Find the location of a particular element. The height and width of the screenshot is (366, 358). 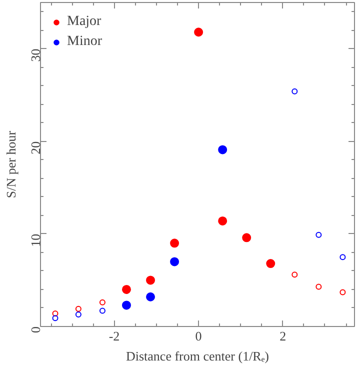

legend-label: Minor is located at coordinates (84, 42).